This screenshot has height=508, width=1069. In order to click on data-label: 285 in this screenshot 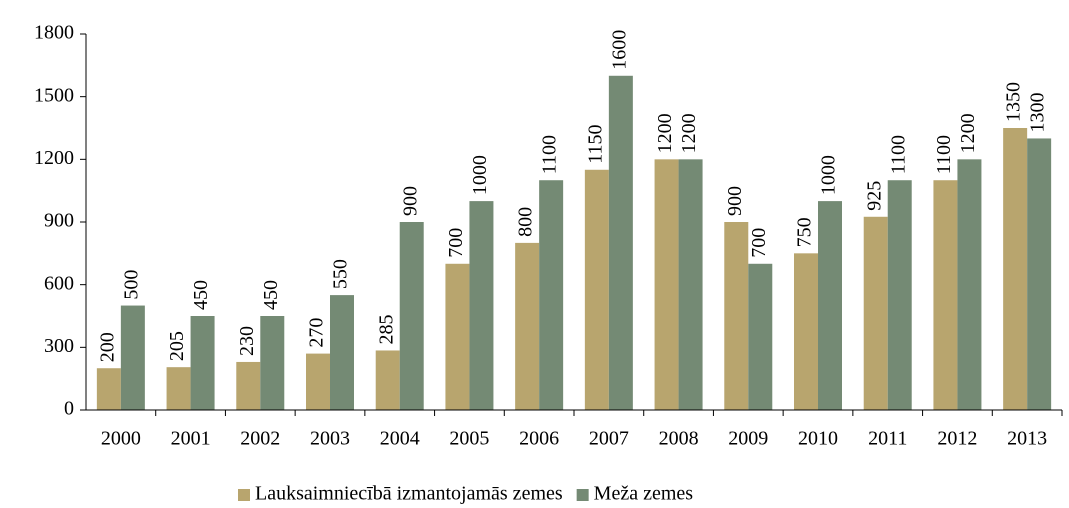, I will do `click(386, 329)`.